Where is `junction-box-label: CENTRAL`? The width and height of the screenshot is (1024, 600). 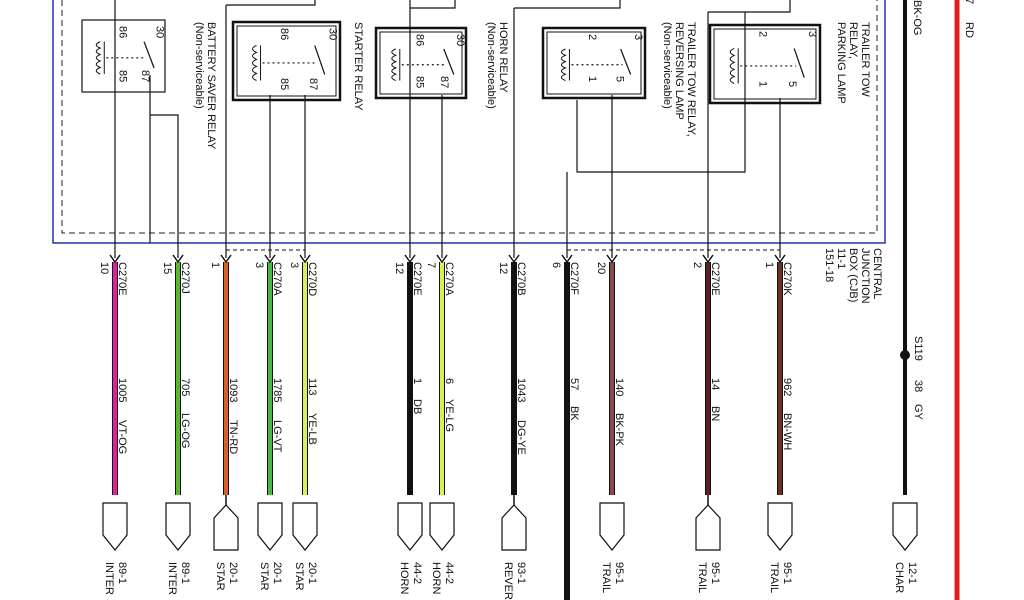
junction-box-label: CENTRAL is located at coordinates (877, 273).